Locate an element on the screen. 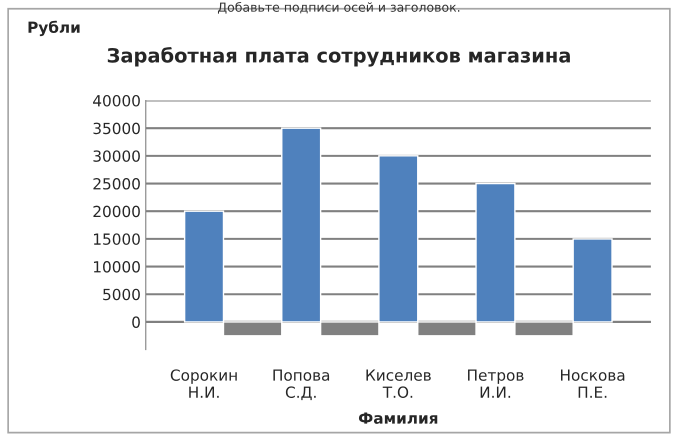  x-tick-label: Носкова П.Е. is located at coordinates (592, 384).